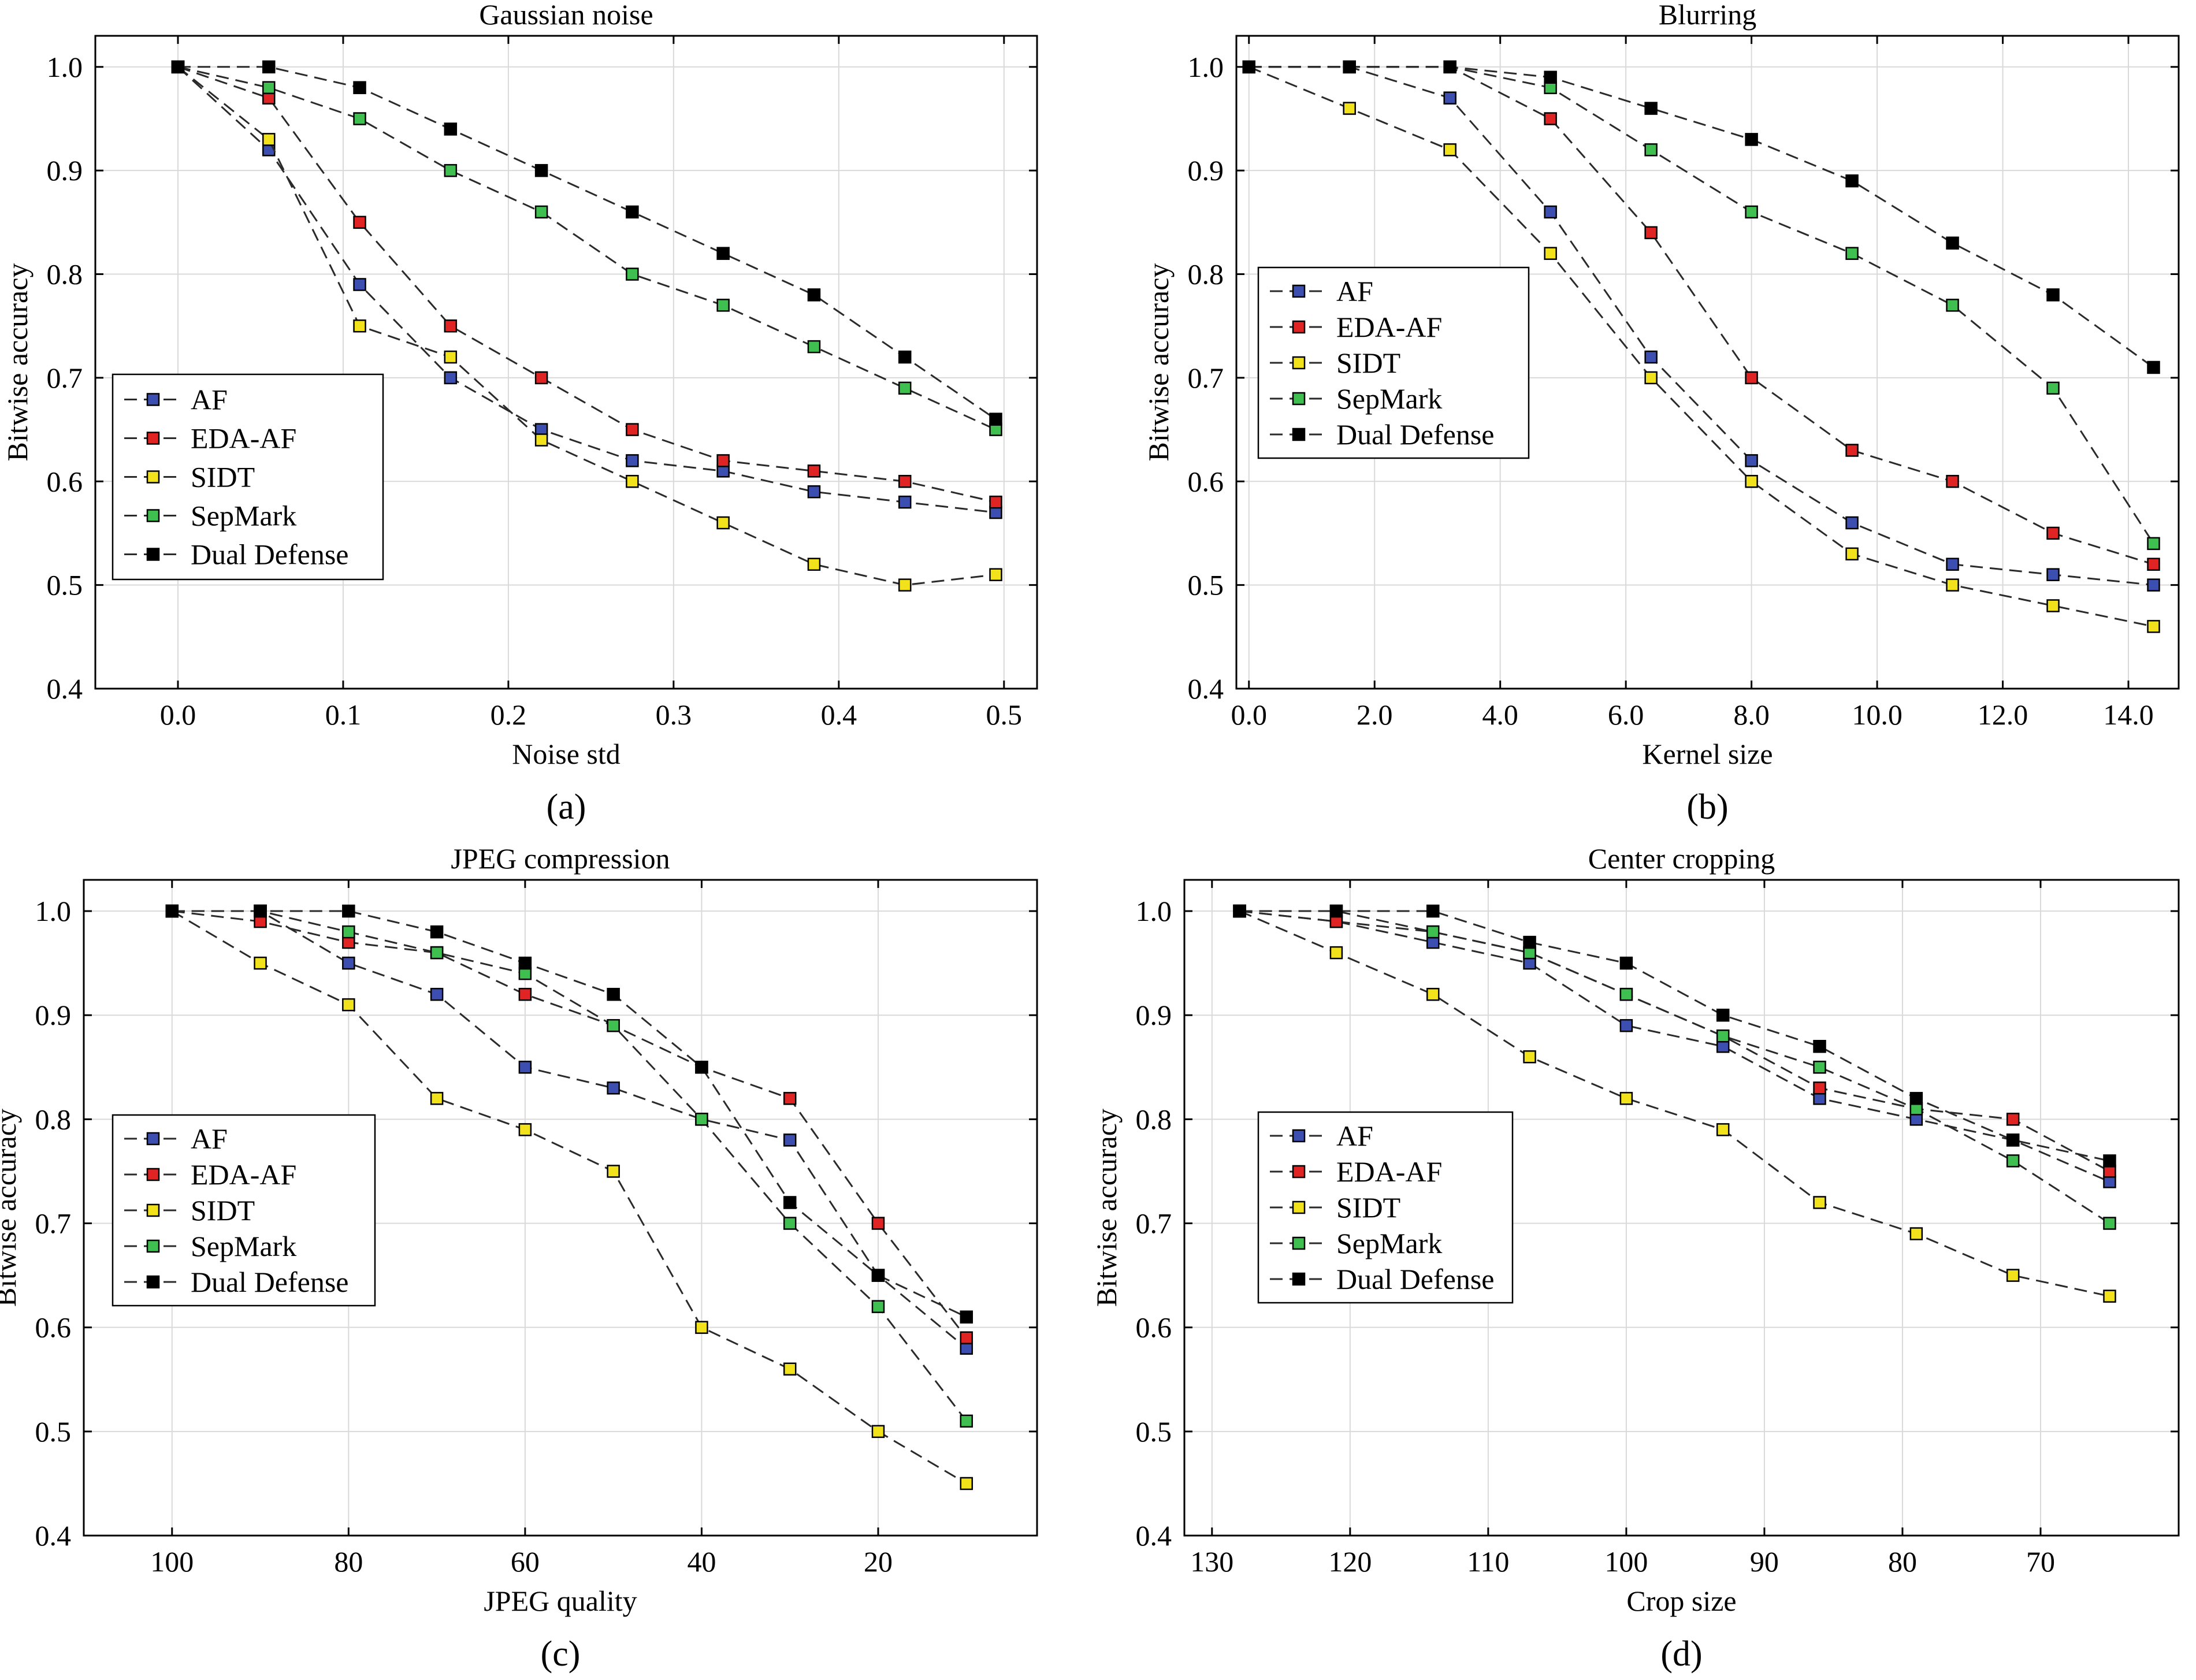 This screenshot has height=1680, width=2196. Describe the element at coordinates (53, 1015) in the screenshot. I see `y-tick-label: 0.9` at that location.